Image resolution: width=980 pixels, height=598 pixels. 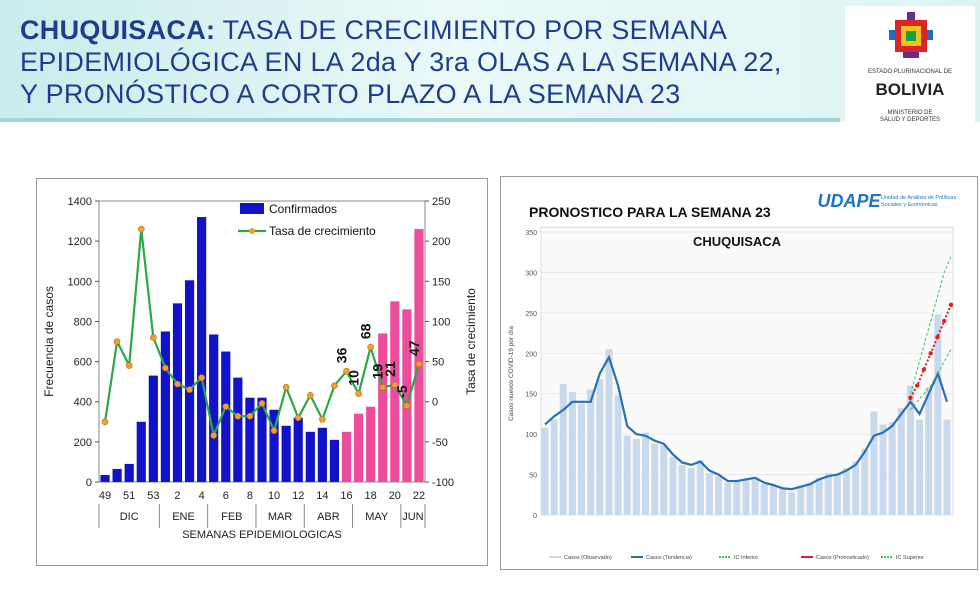 I want to click on y-tick-label: 0, so click(x=89, y=483).